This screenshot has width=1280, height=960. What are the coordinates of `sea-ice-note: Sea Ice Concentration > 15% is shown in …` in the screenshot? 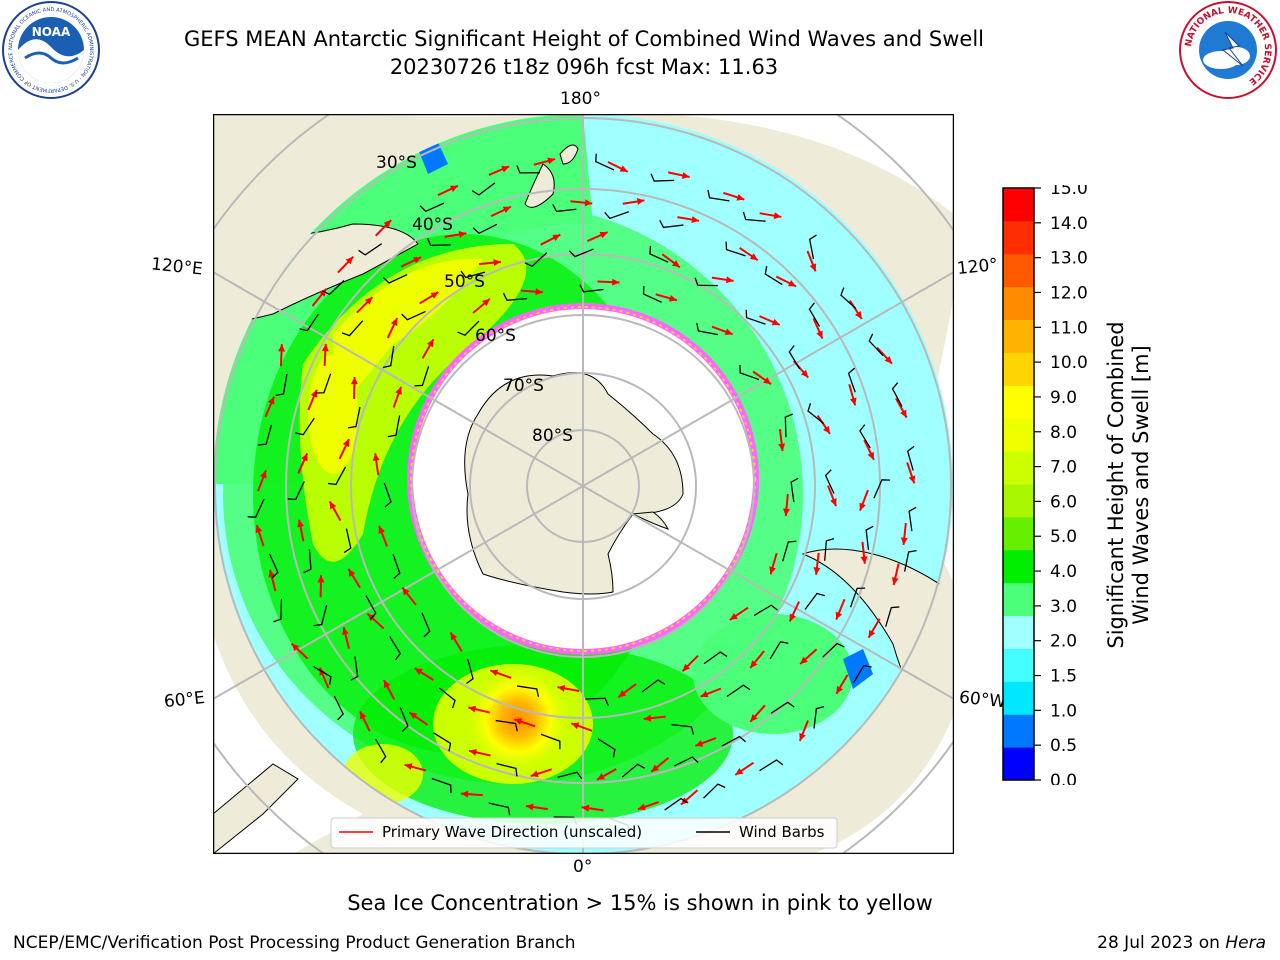 It's located at (640, 903).